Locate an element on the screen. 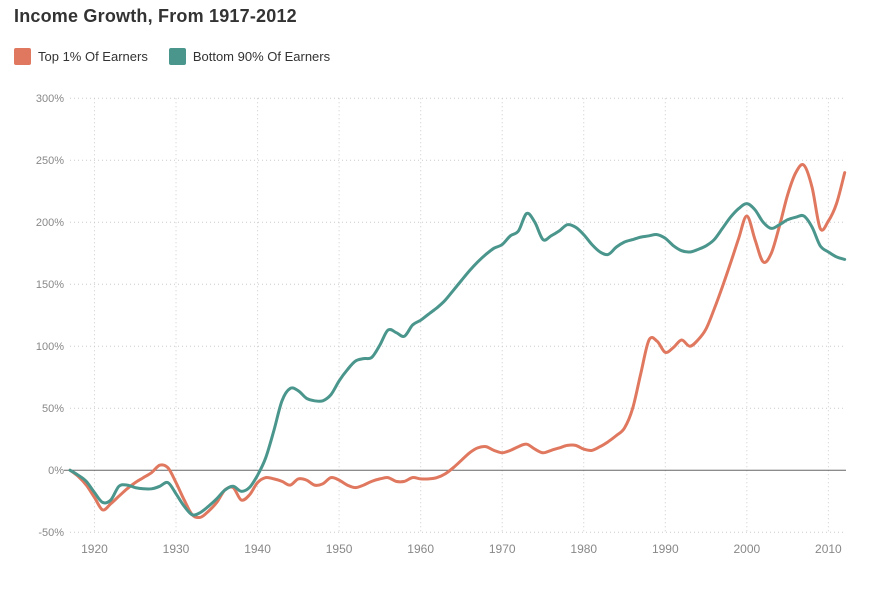 Image resolution: width=881 pixels, height=603 pixels. x-tick-label: 1990 is located at coordinates (665, 549).